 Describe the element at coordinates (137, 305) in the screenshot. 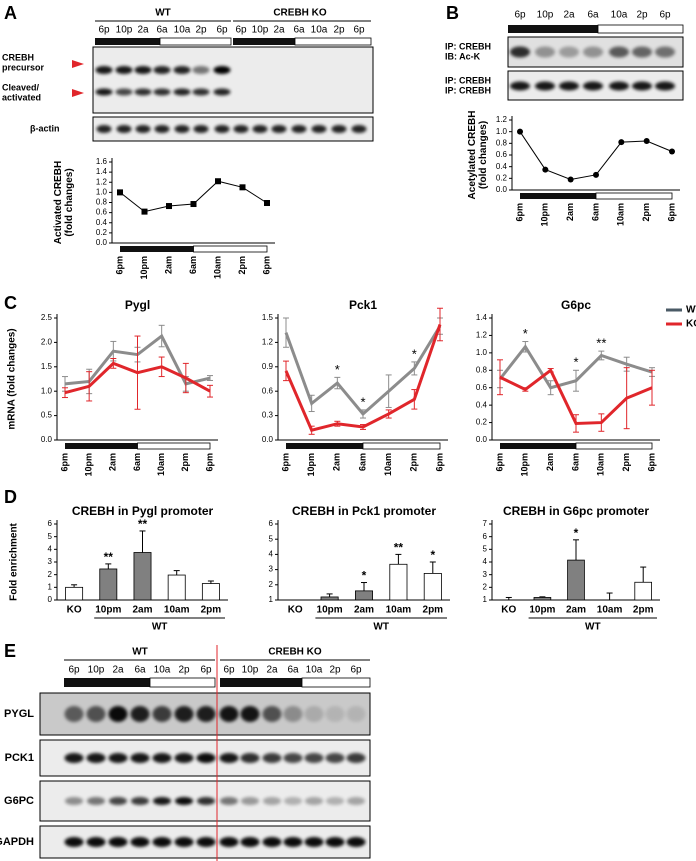

I see `chart-title: Pygl` at that location.